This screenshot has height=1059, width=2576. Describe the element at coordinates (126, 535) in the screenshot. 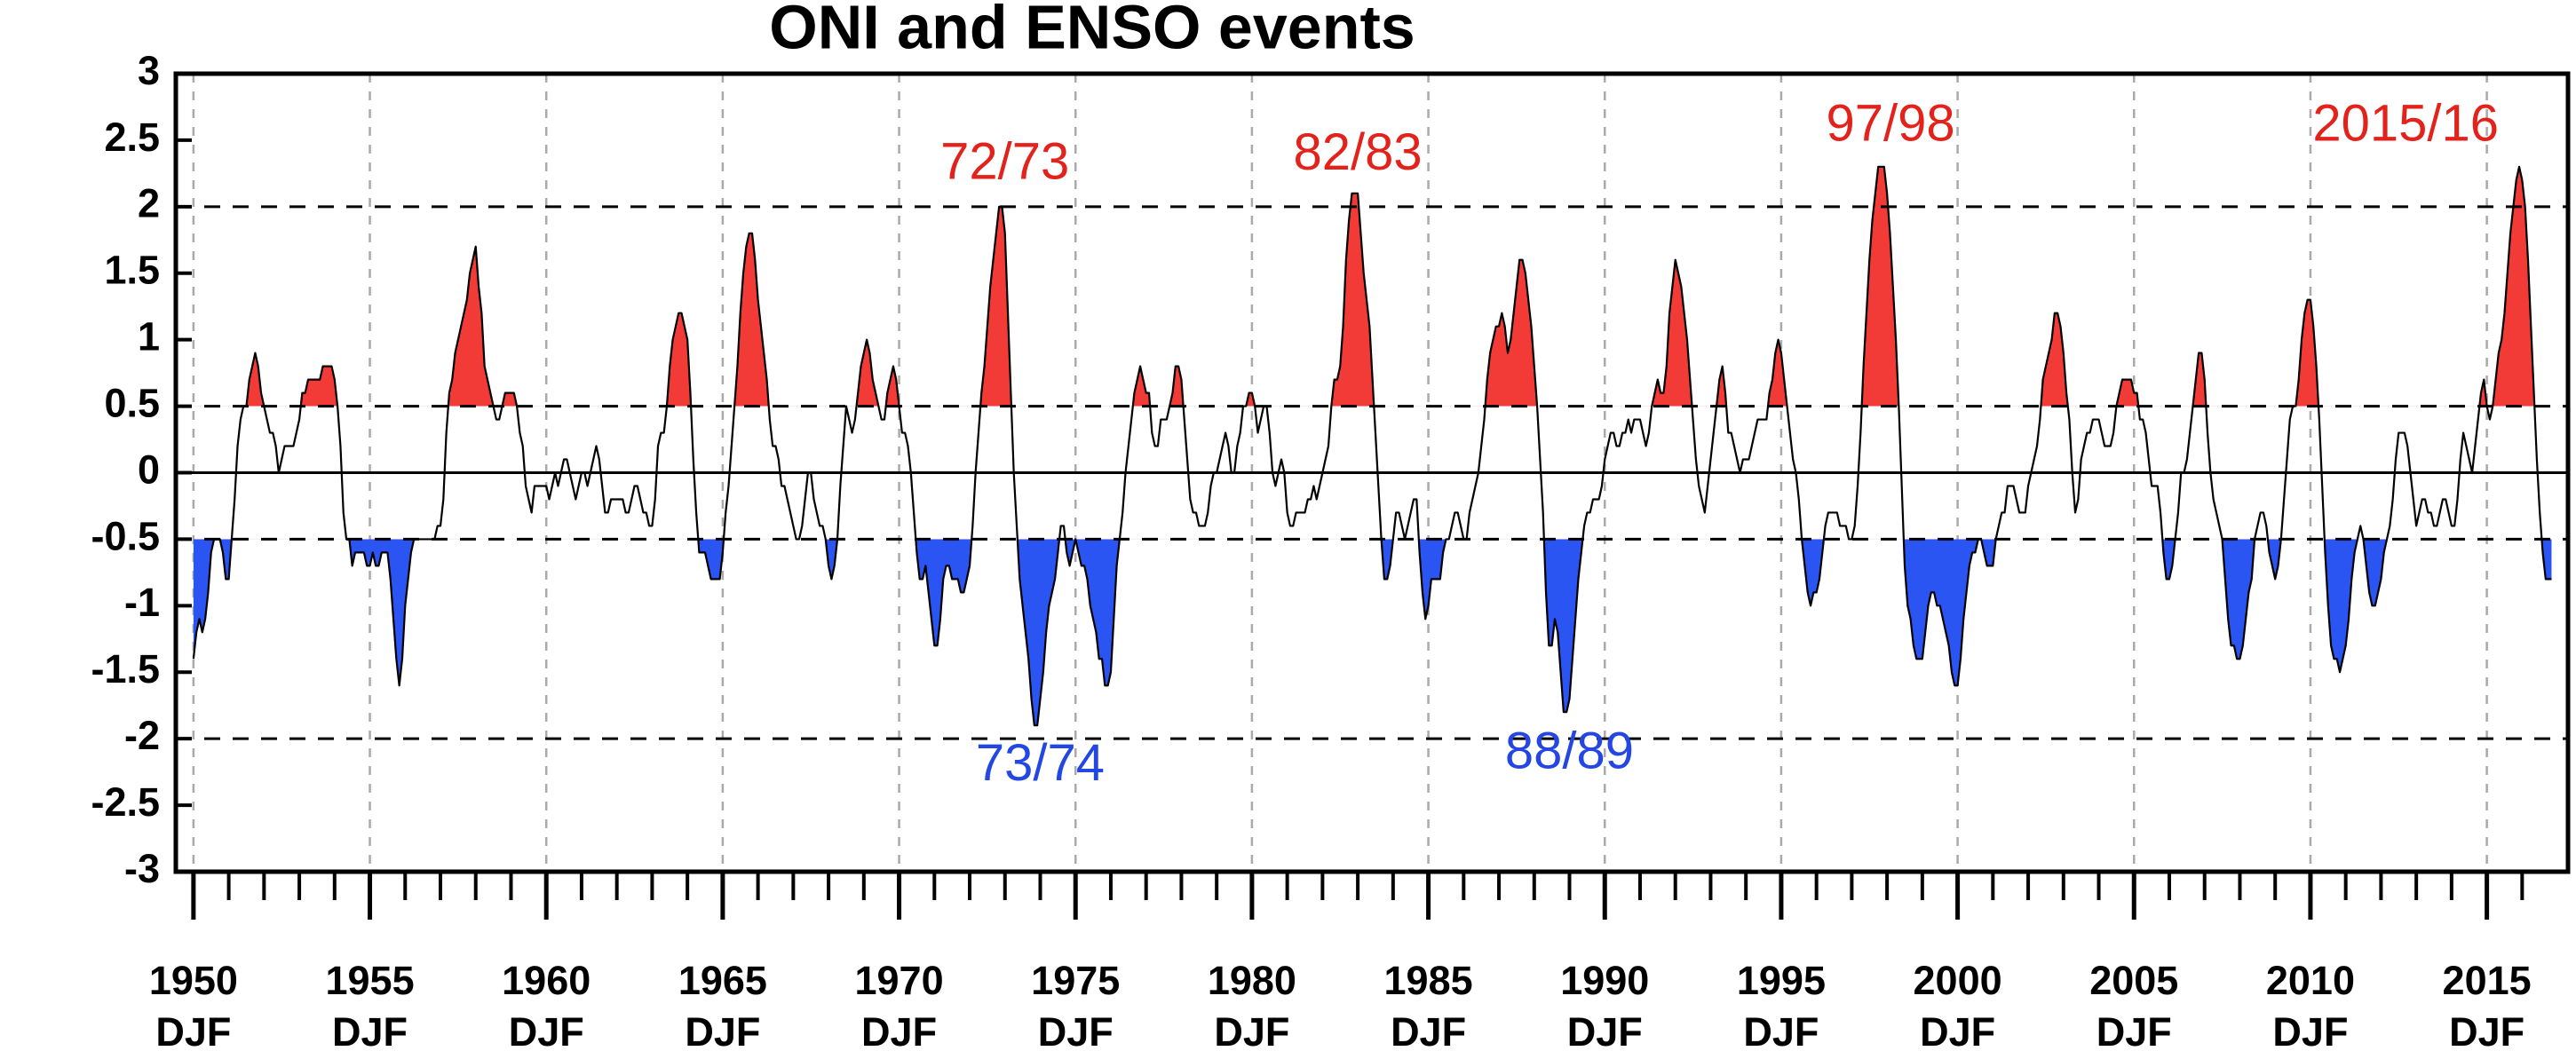

I see `y-tick-label: -0.5` at that location.